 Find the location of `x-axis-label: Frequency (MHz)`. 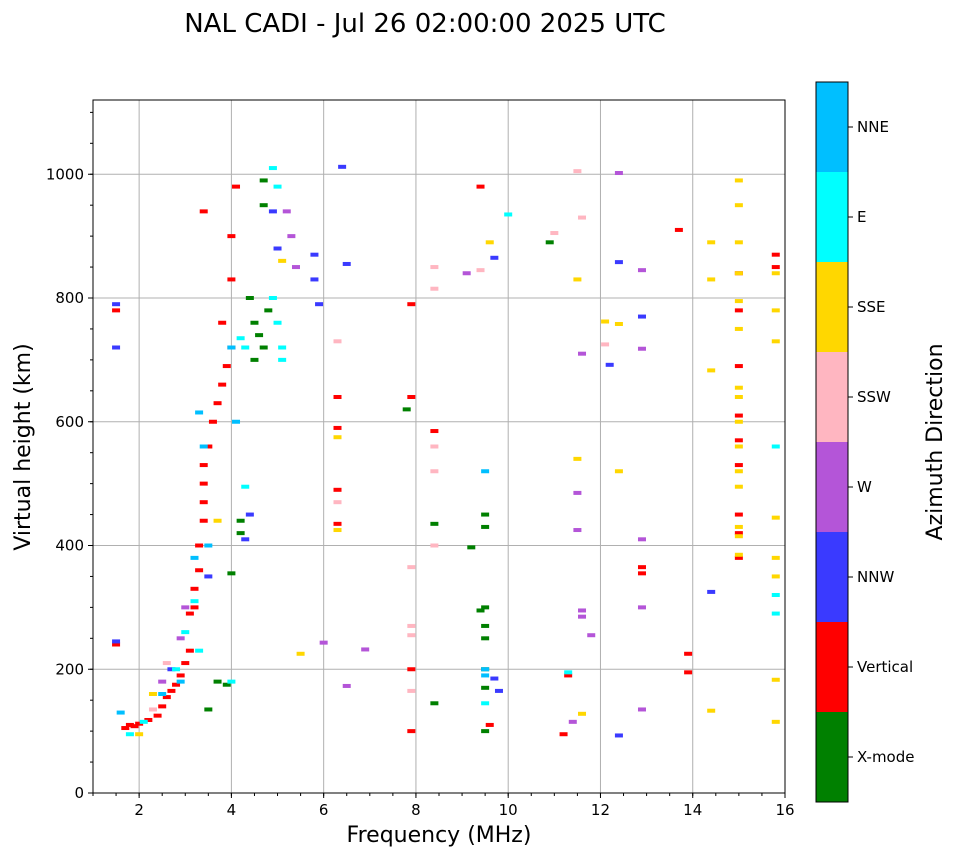

x-axis-label: Frequency (MHz) is located at coordinates (439, 835).